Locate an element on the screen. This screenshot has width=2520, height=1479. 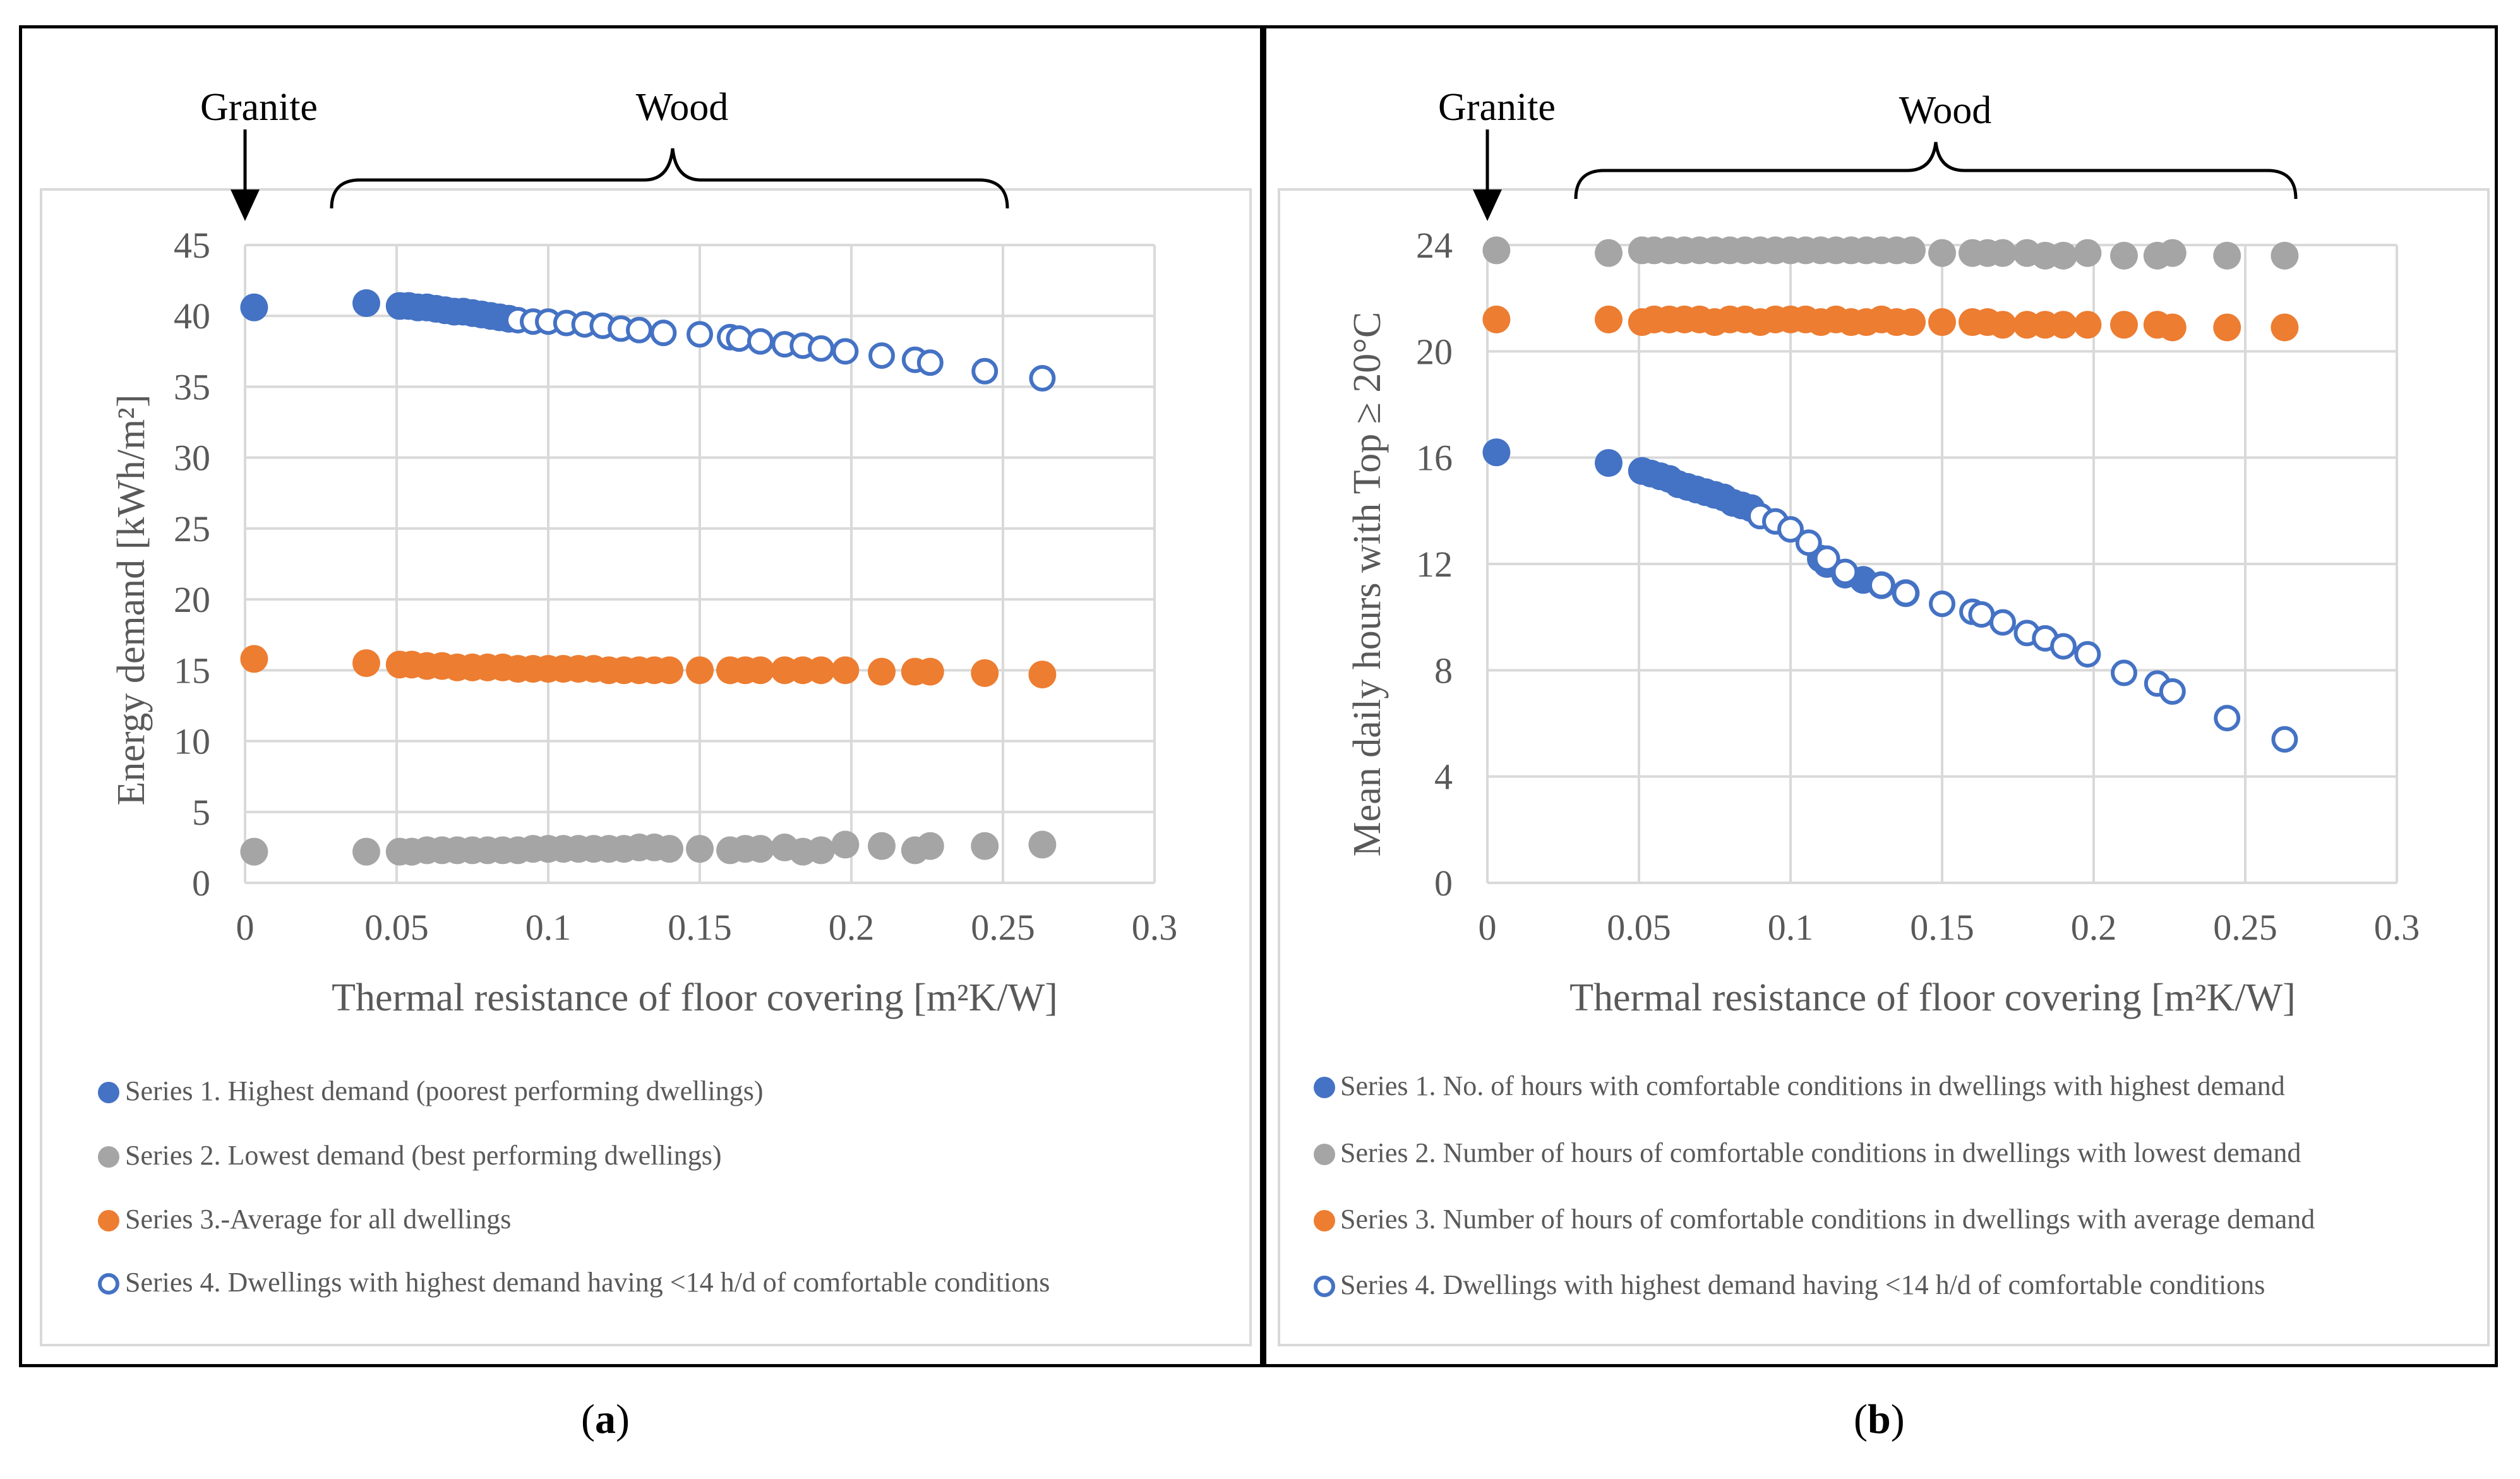
panel-a-y-tick-label: 35 is located at coordinates (192, 386).